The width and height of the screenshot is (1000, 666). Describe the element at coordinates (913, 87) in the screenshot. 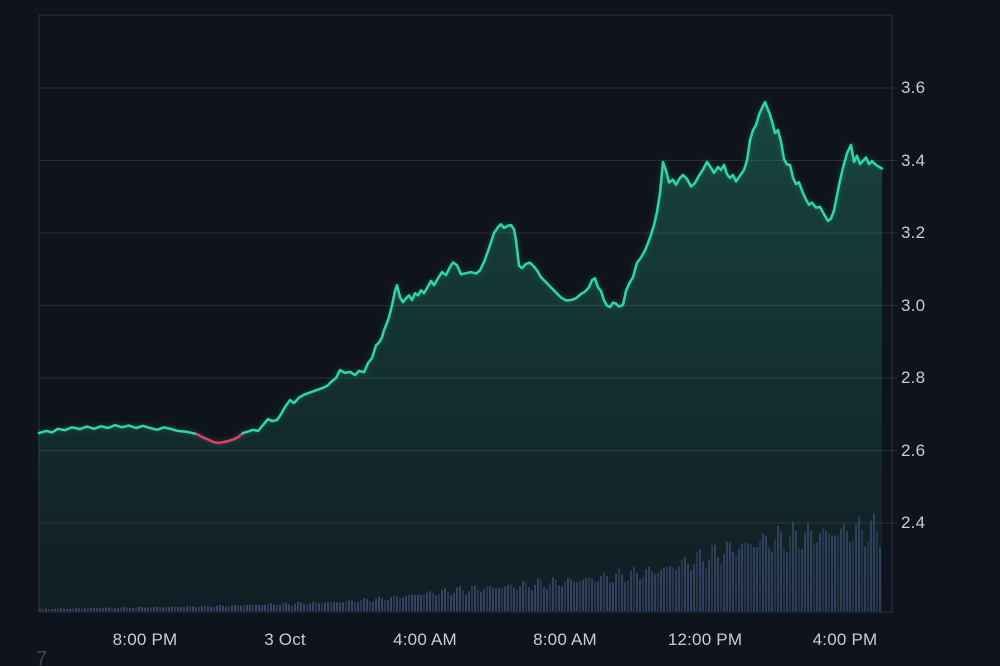

I see `y-axis-label: 3.6` at that location.